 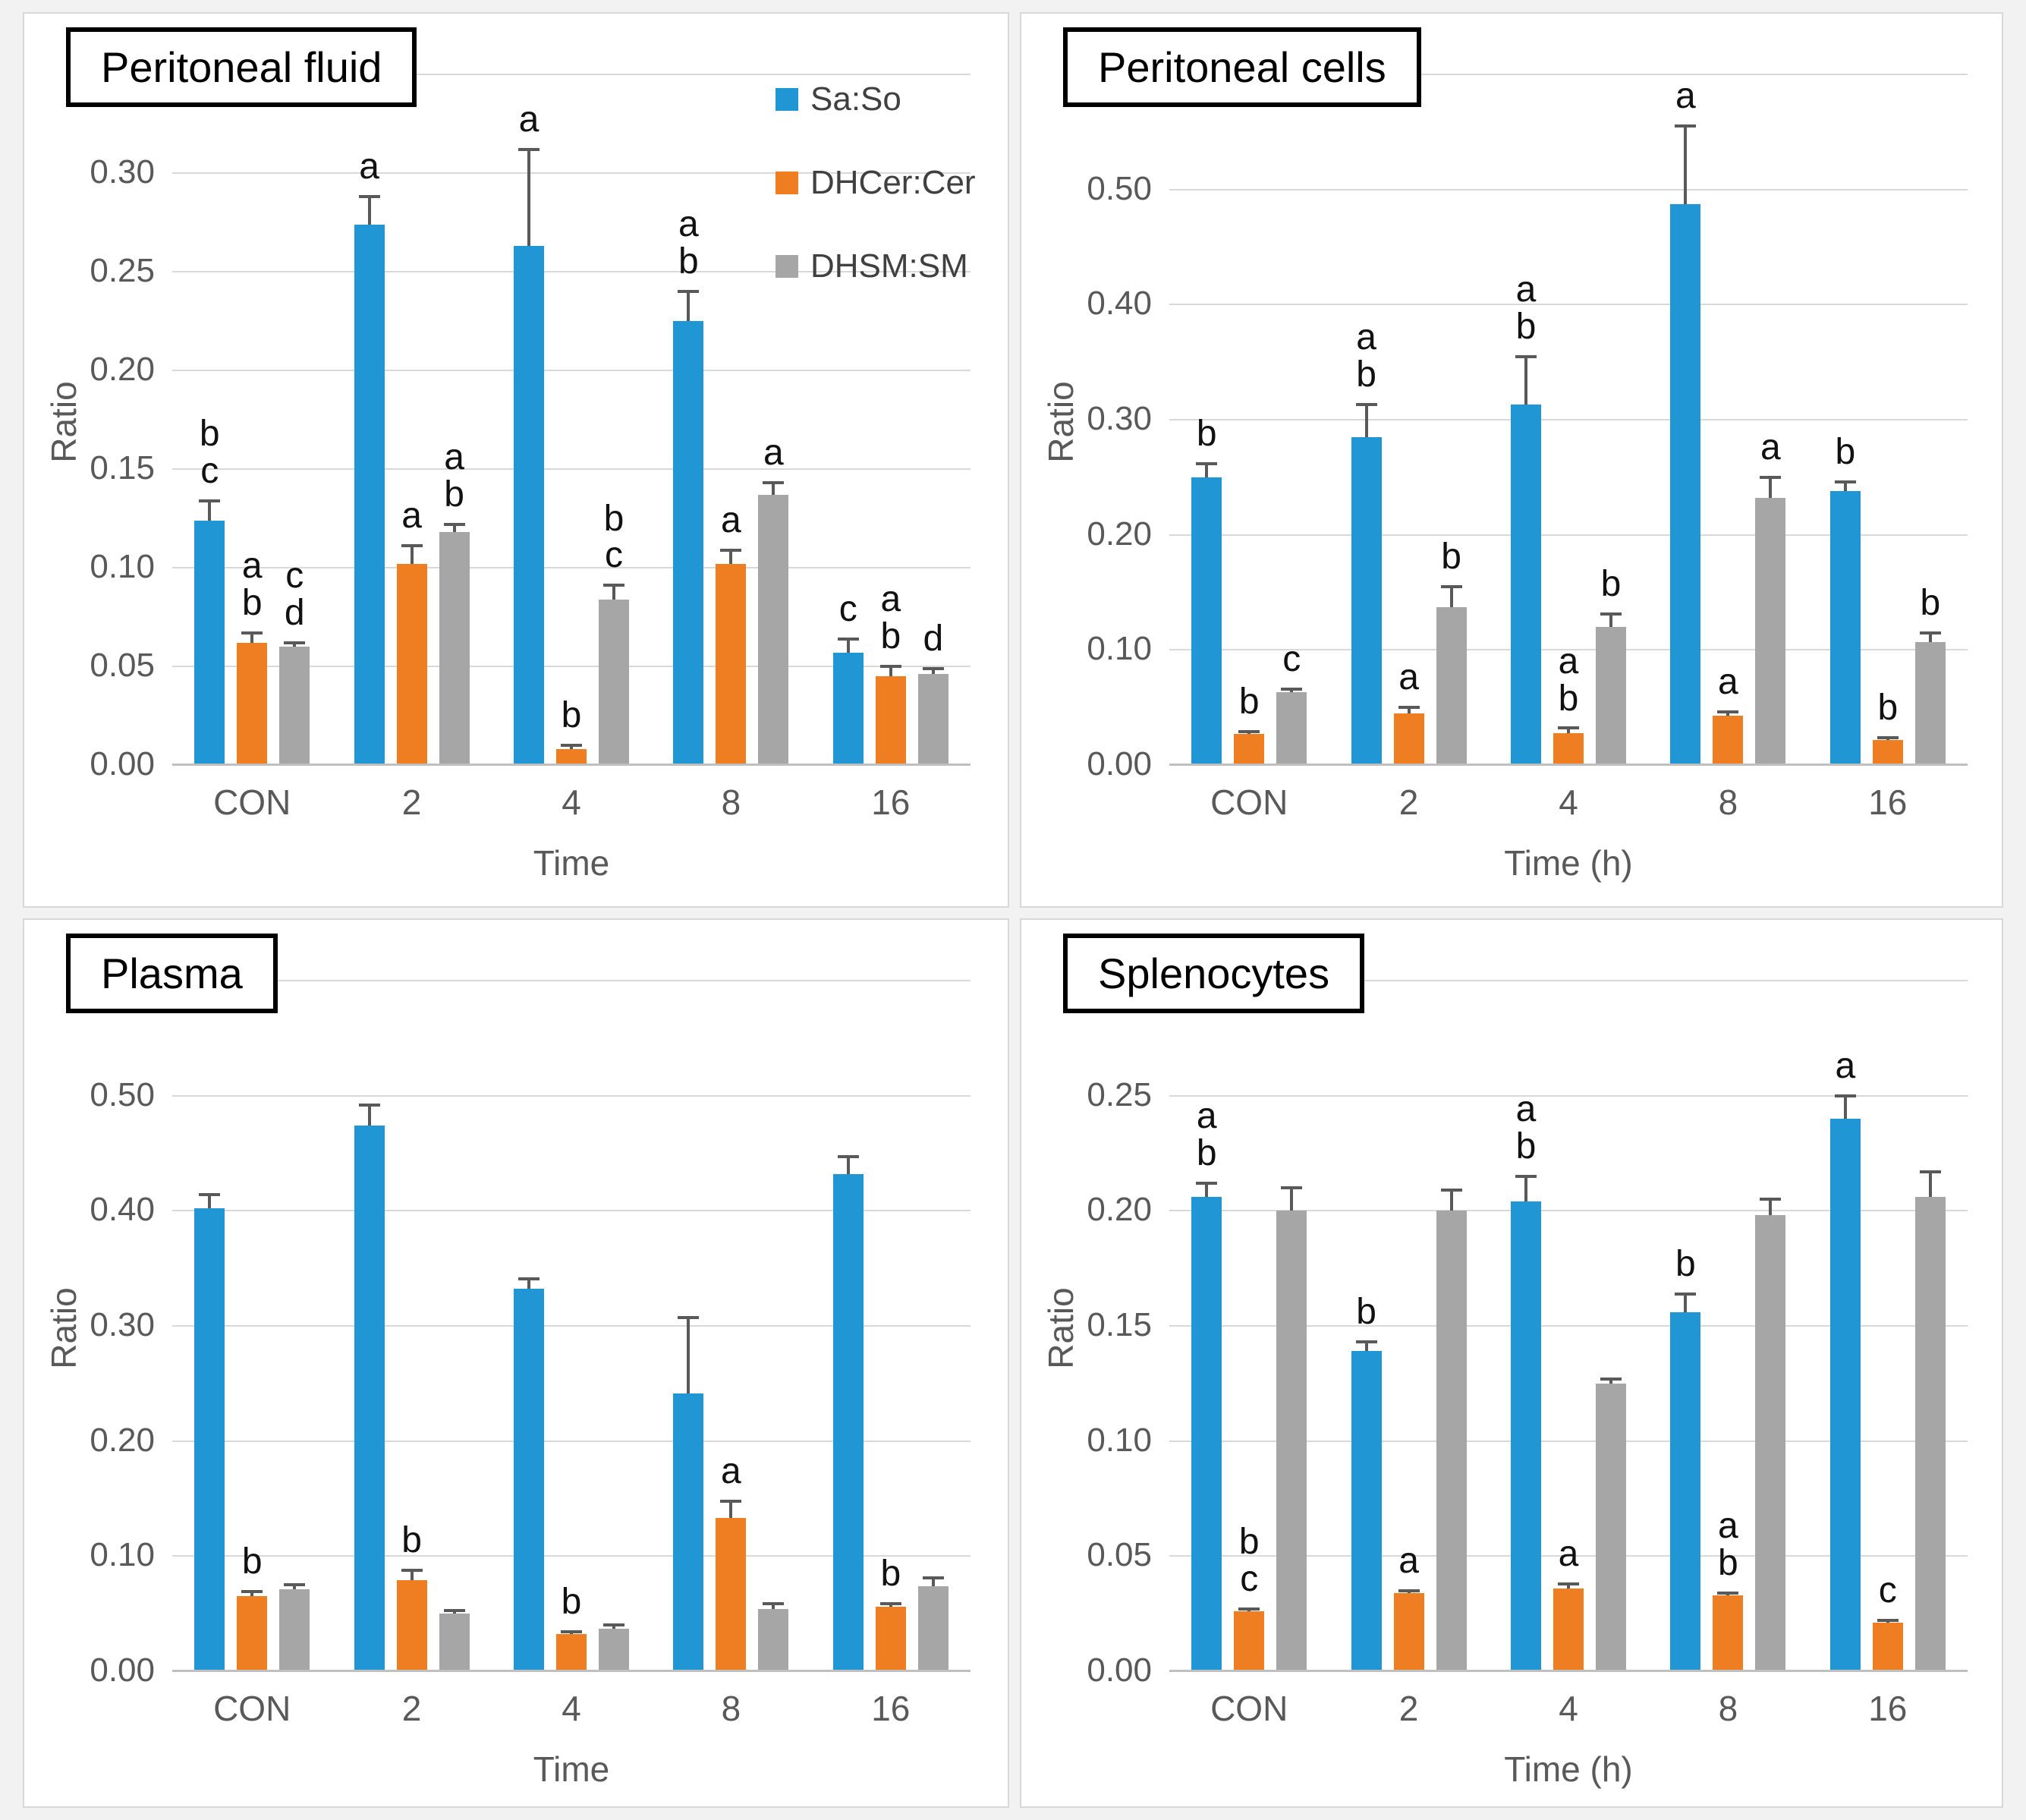 I want to click on y-axis-tick-label: 0.10, so click(x=1119, y=1440).